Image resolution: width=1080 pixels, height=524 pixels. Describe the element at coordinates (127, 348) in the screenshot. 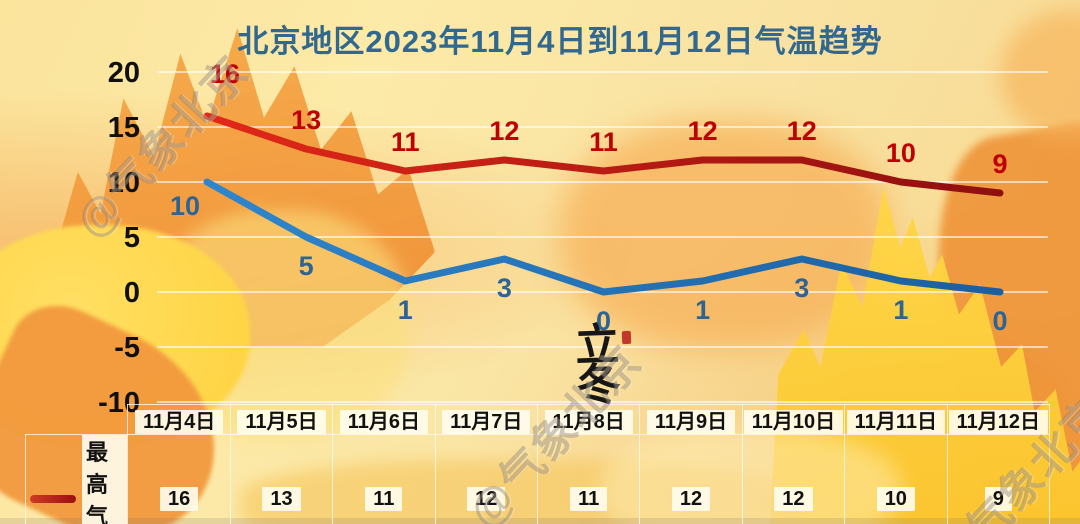

I see `y-axis-tick-label: -5` at that location.